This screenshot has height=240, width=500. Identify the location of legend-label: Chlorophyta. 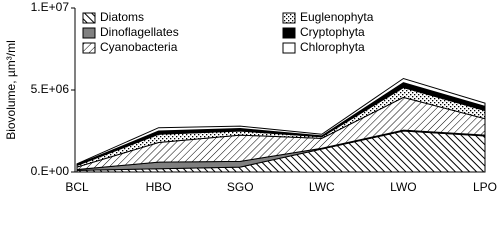
(332, 47).